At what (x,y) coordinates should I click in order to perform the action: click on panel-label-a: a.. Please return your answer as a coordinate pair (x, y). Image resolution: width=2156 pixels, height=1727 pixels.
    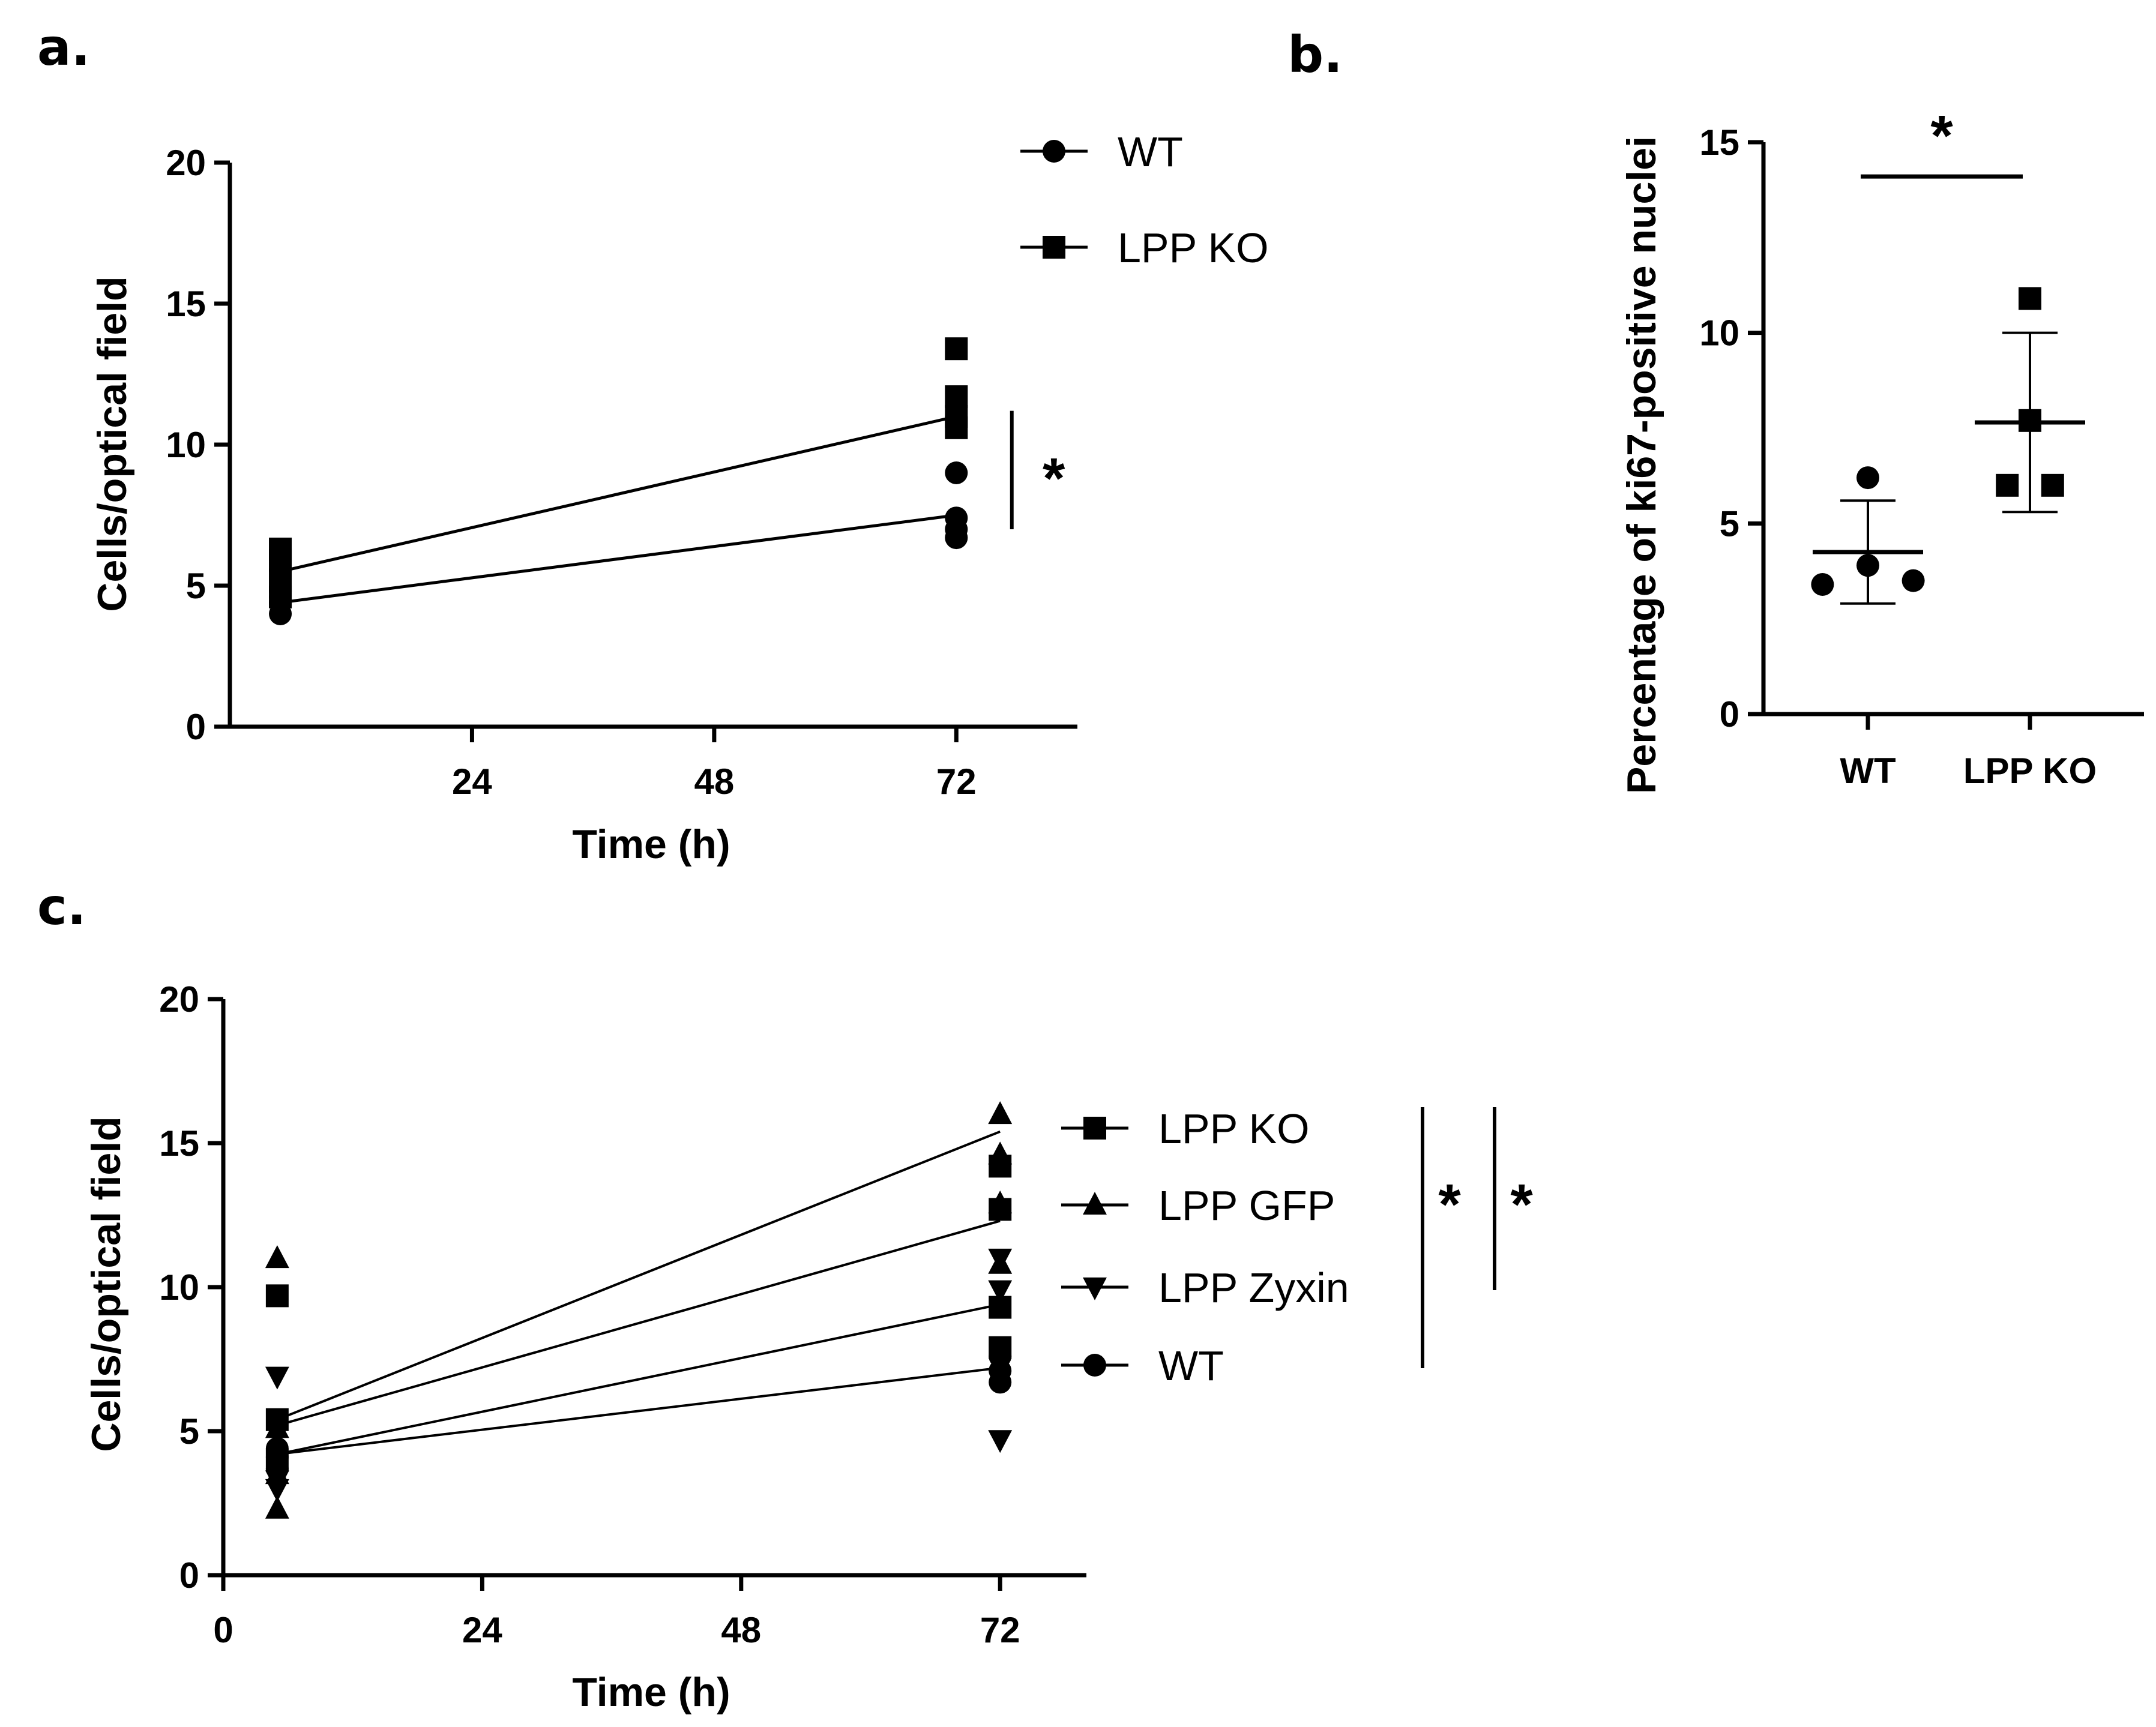
    Looking at the image, I should click on (64, 47).